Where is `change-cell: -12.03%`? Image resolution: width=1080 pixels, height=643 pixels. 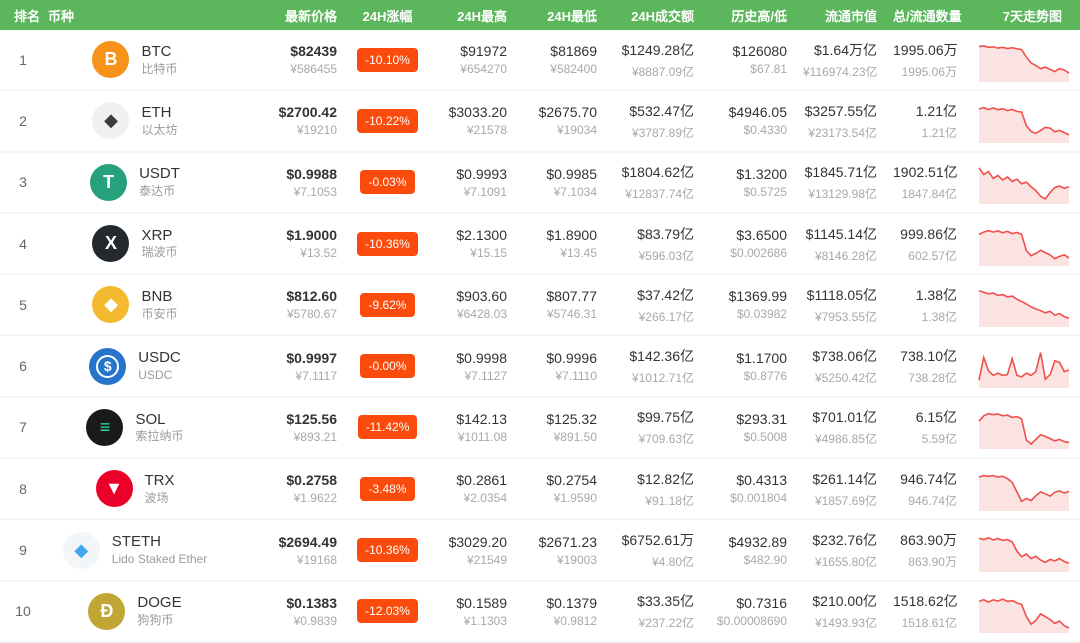
change-cell: -12.03% is located at coordinates (387, 611).